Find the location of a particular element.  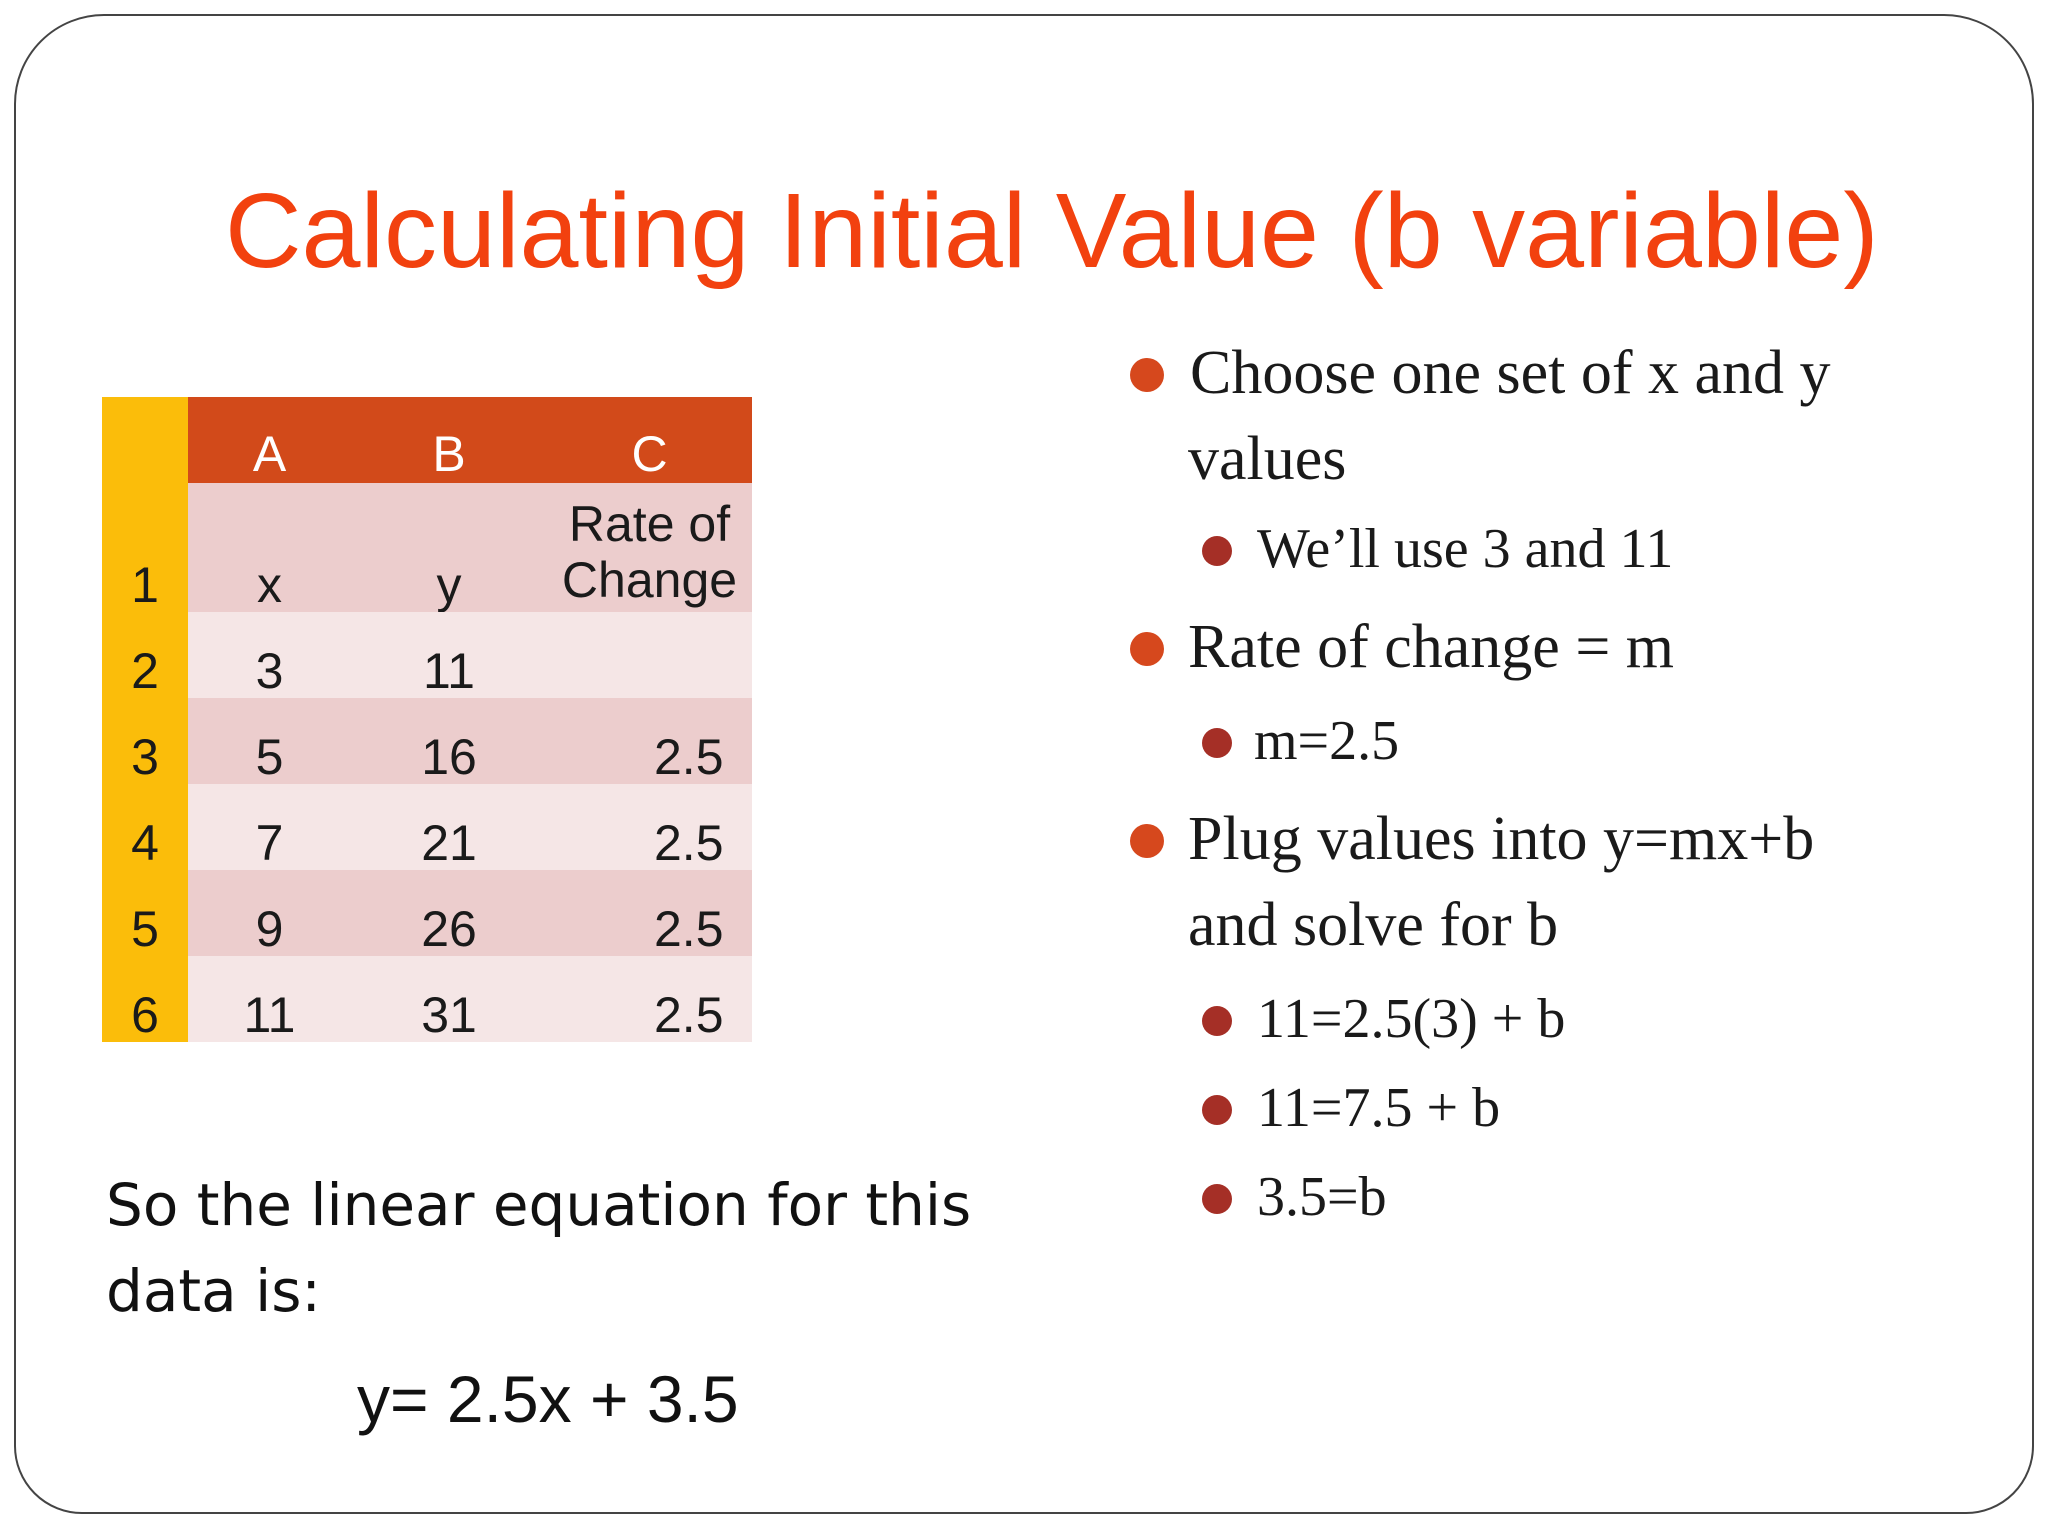

cell-a: 5 is located at coordinates (269, 741).